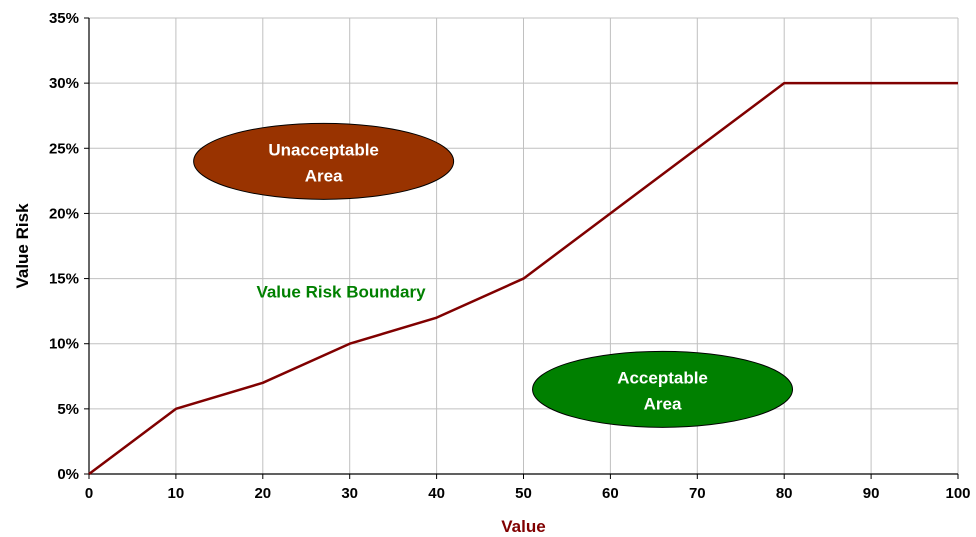  Describe the element at coordinates (176, 493) in the screenshot. I see `x-tick-label: 10` at that location.